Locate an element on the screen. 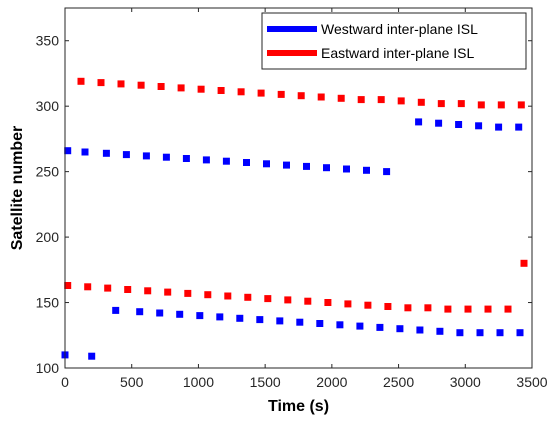  x-tick-label: 1000 is located at coordinates (198, 382).